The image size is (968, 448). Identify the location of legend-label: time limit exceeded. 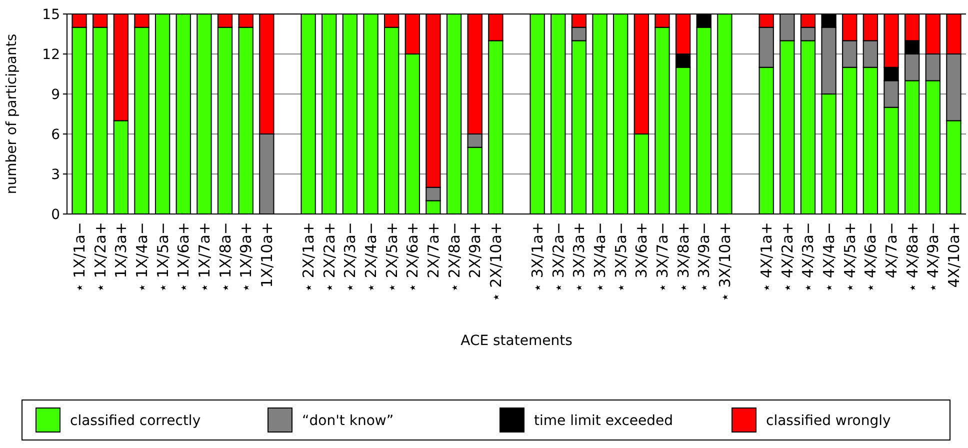
(604, 420).